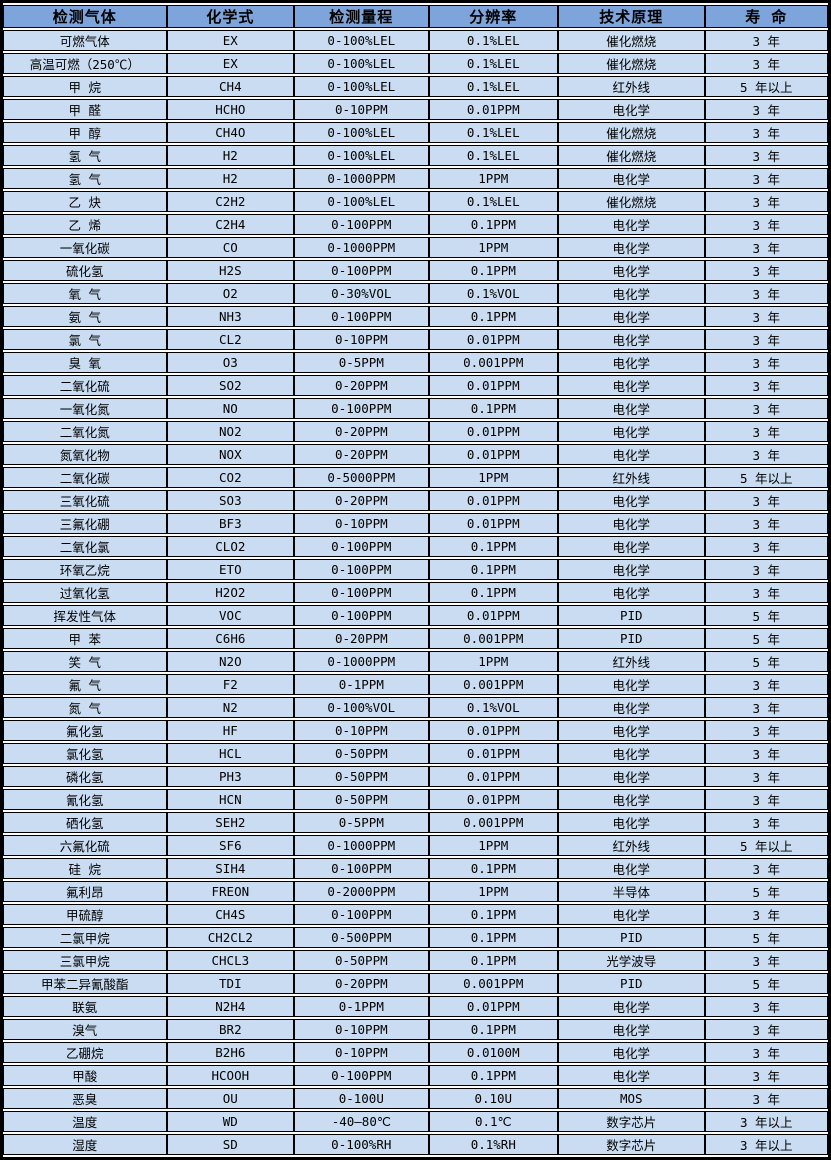  What do you see at coordinates (361, 339) in the screenshot?
I see `range-cell: 0-10PPM` at bounding box center [361, 339].